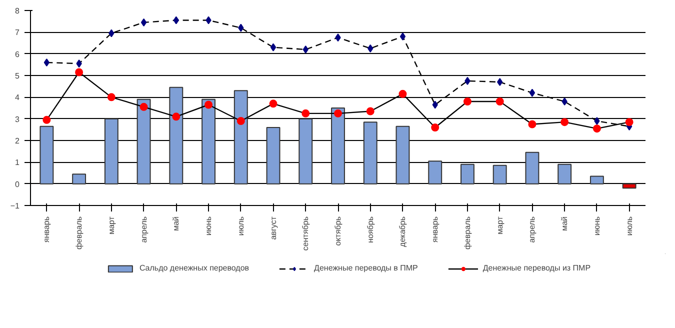 Image resolution: width=675 pixels, height=328 pixels. What do you see at coordinates (536, 268) in the screenshot?
I see `legend-label: Денежные переводы из ПМР` at bounding box center [536, 268].